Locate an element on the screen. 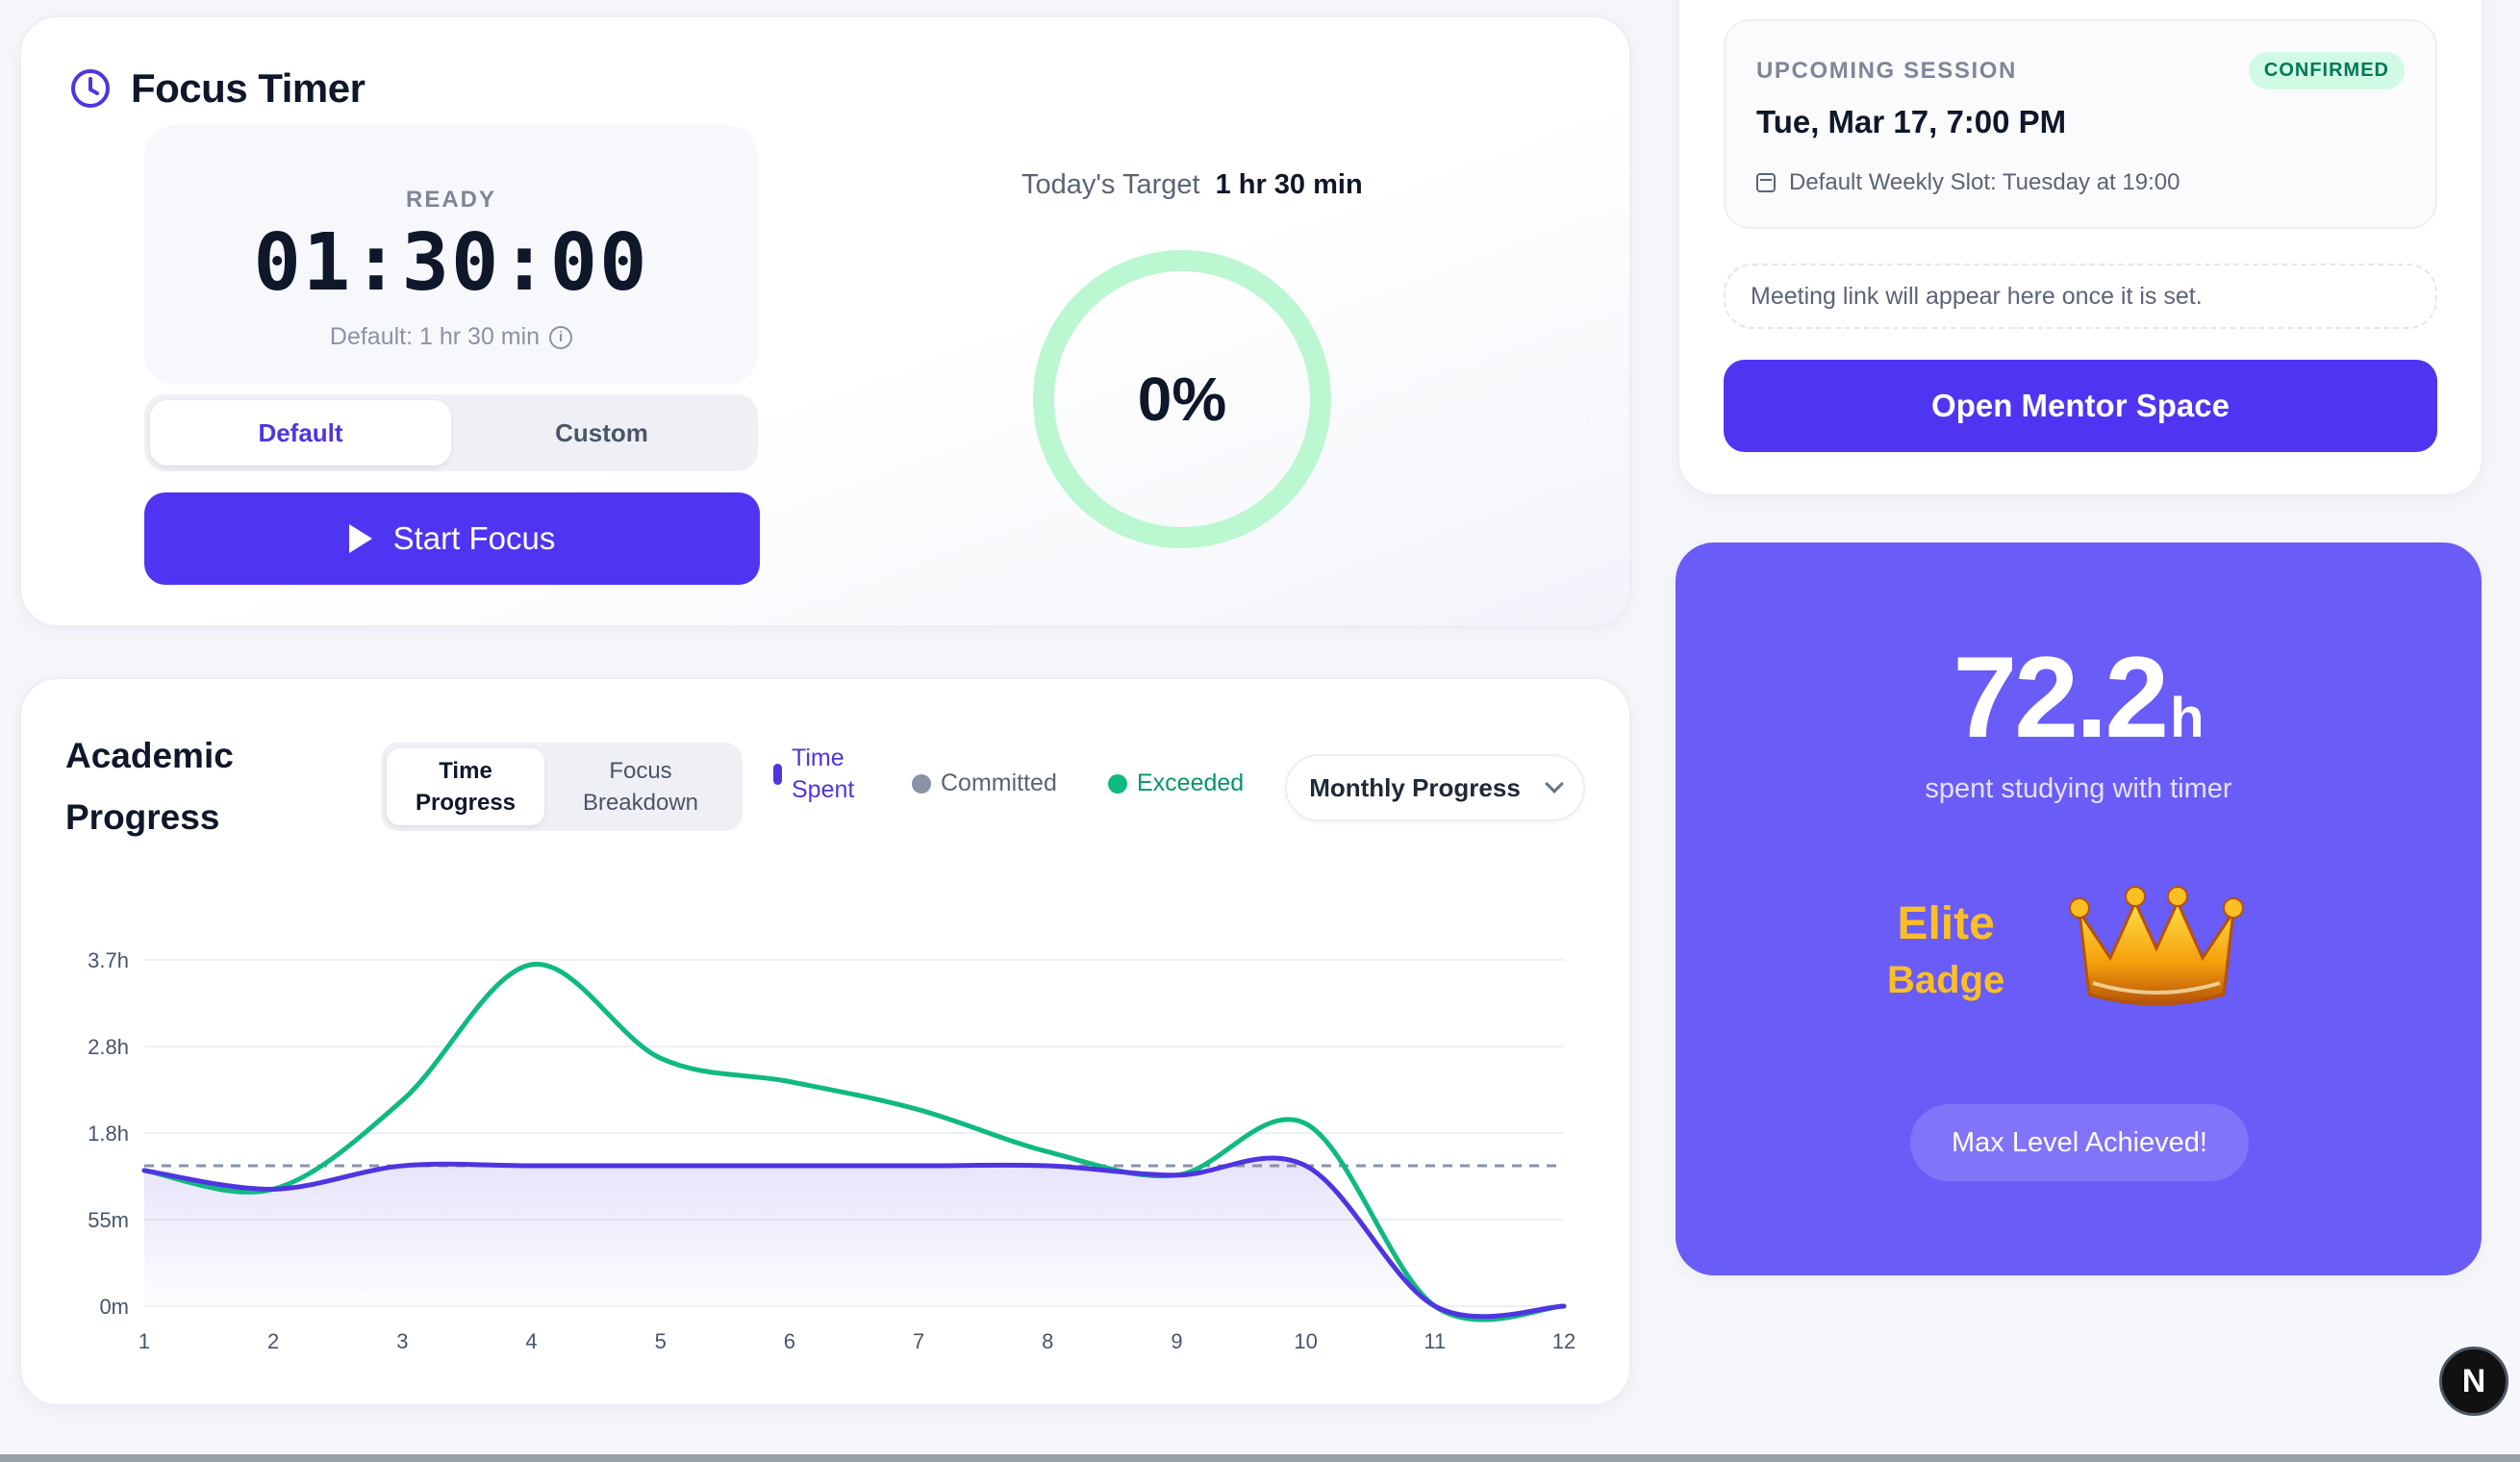 The image size is (2520, 1462). hours-unit: h is located at coordinates (2187, 718).